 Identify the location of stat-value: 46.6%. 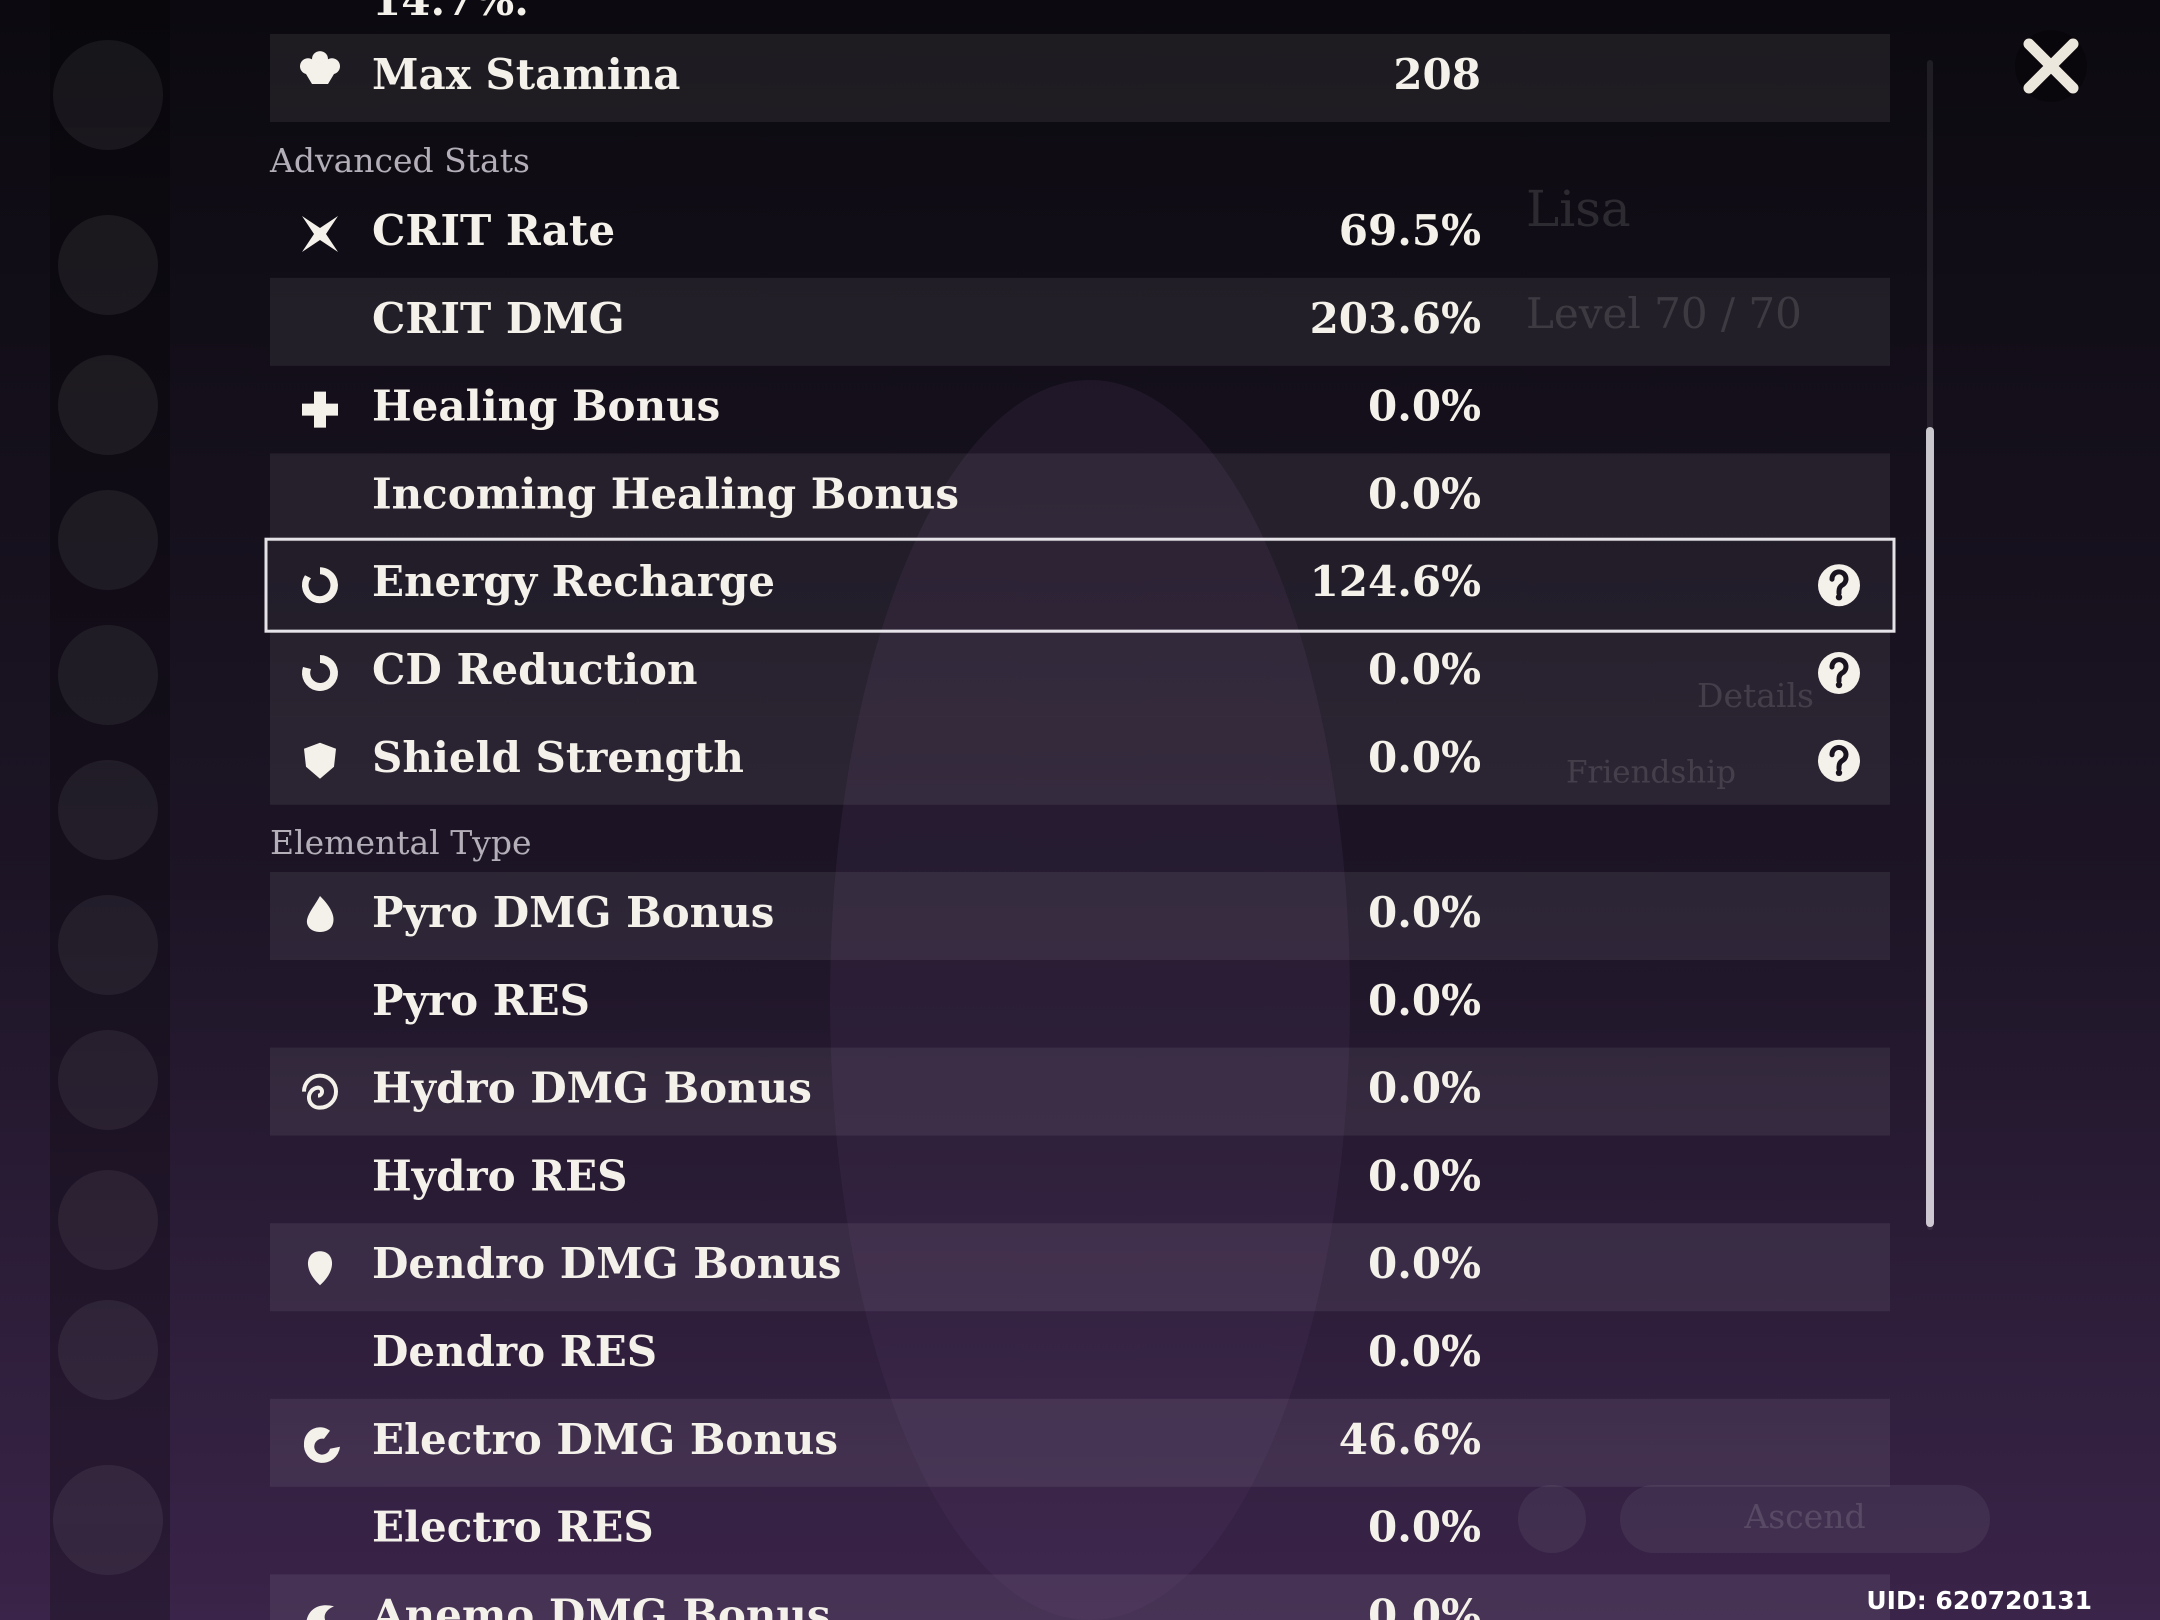
(1410, 1439).